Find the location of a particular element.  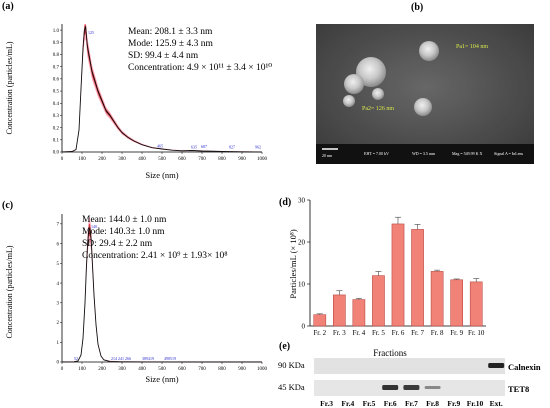

a-x-tick-label: 900 is located at coordinates (242, 159).